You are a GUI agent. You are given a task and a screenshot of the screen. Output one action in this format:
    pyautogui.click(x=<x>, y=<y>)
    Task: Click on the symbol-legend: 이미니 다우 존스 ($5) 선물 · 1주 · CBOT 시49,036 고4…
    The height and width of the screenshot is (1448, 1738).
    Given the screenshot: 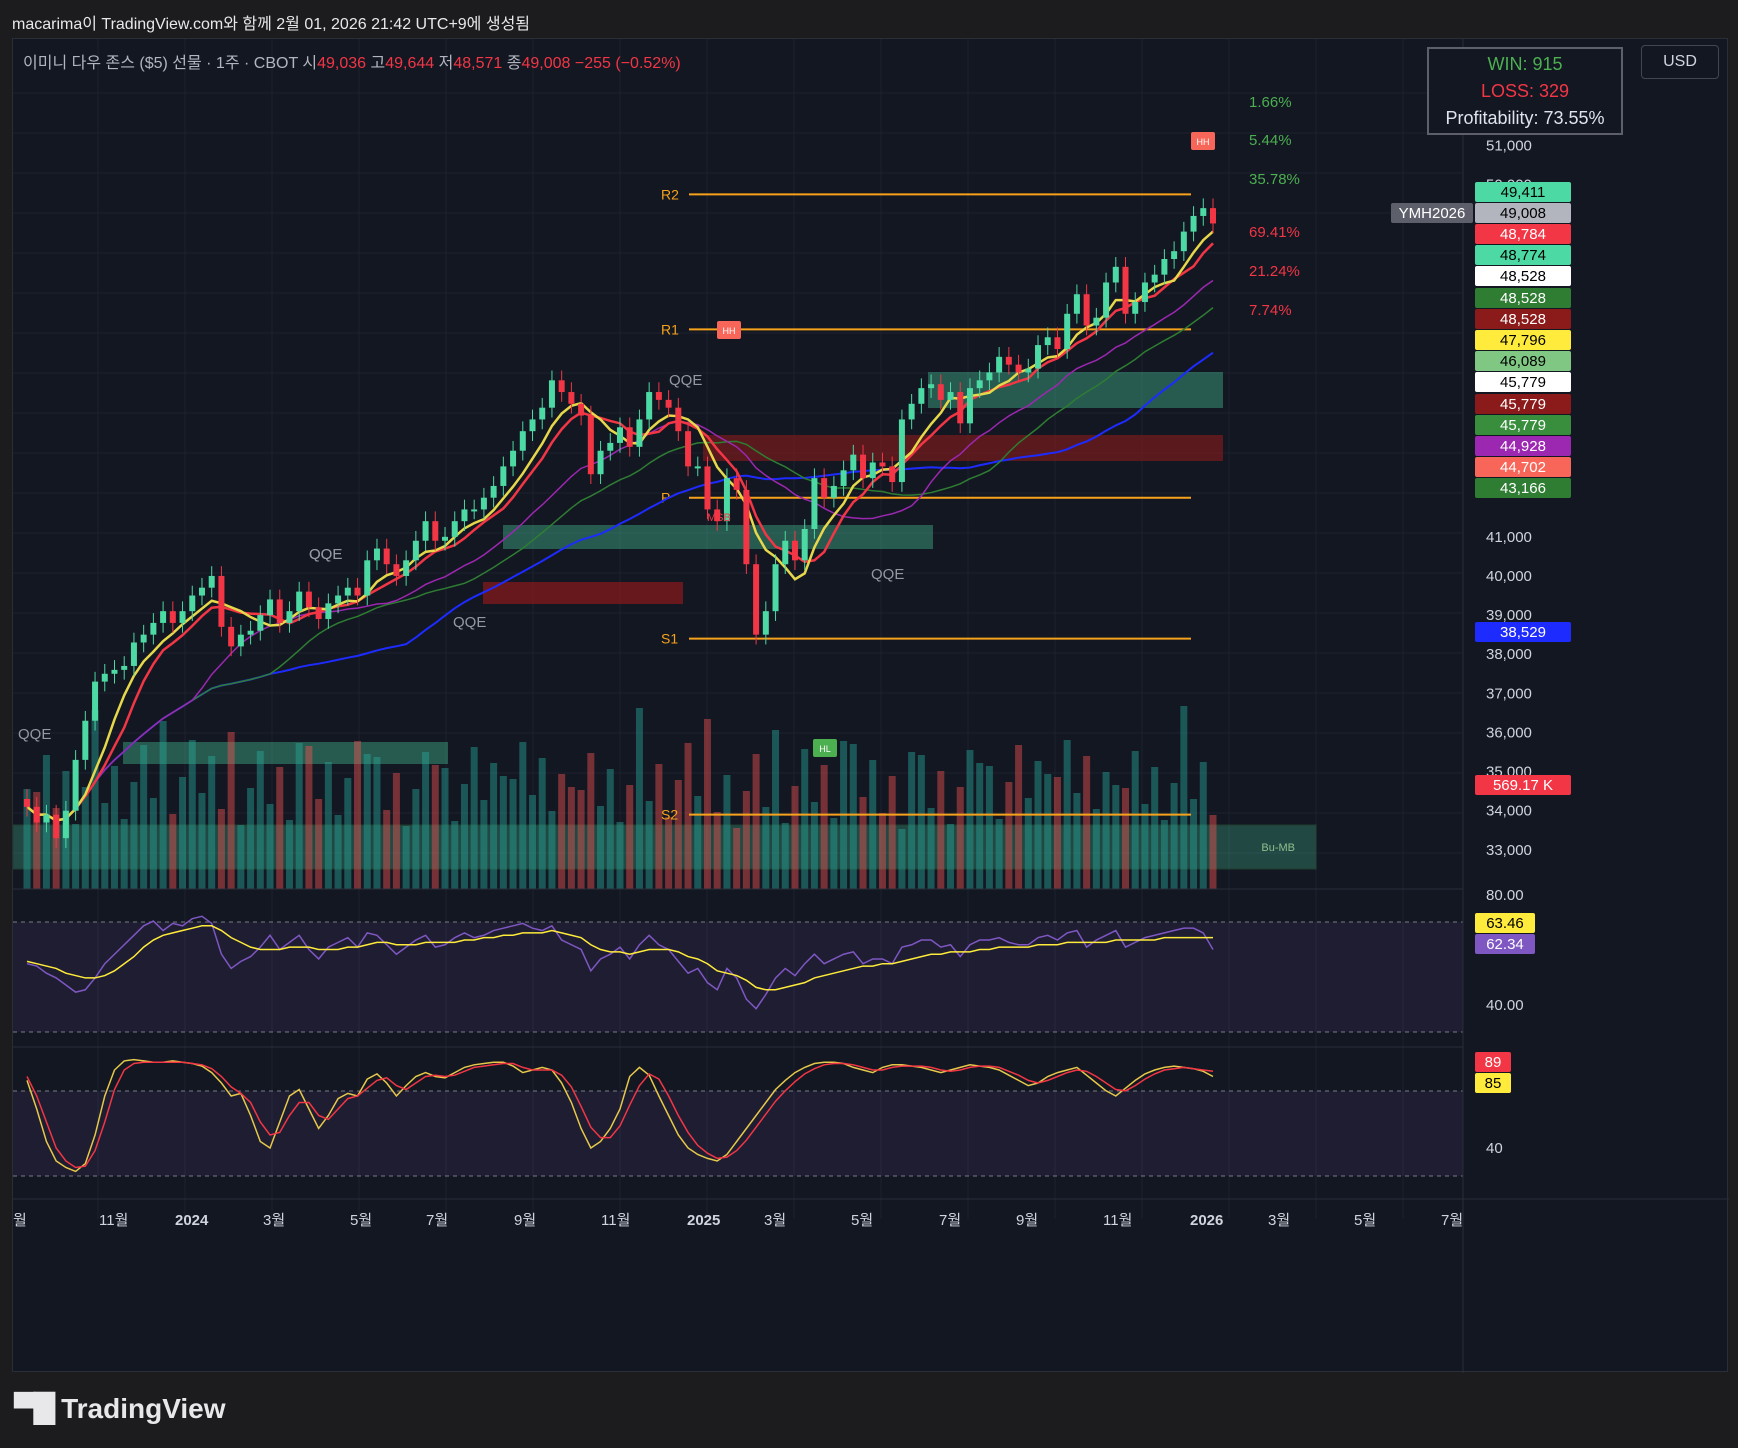 What is the action you would take?
    pyautogui.click(x=352, y=61)
    